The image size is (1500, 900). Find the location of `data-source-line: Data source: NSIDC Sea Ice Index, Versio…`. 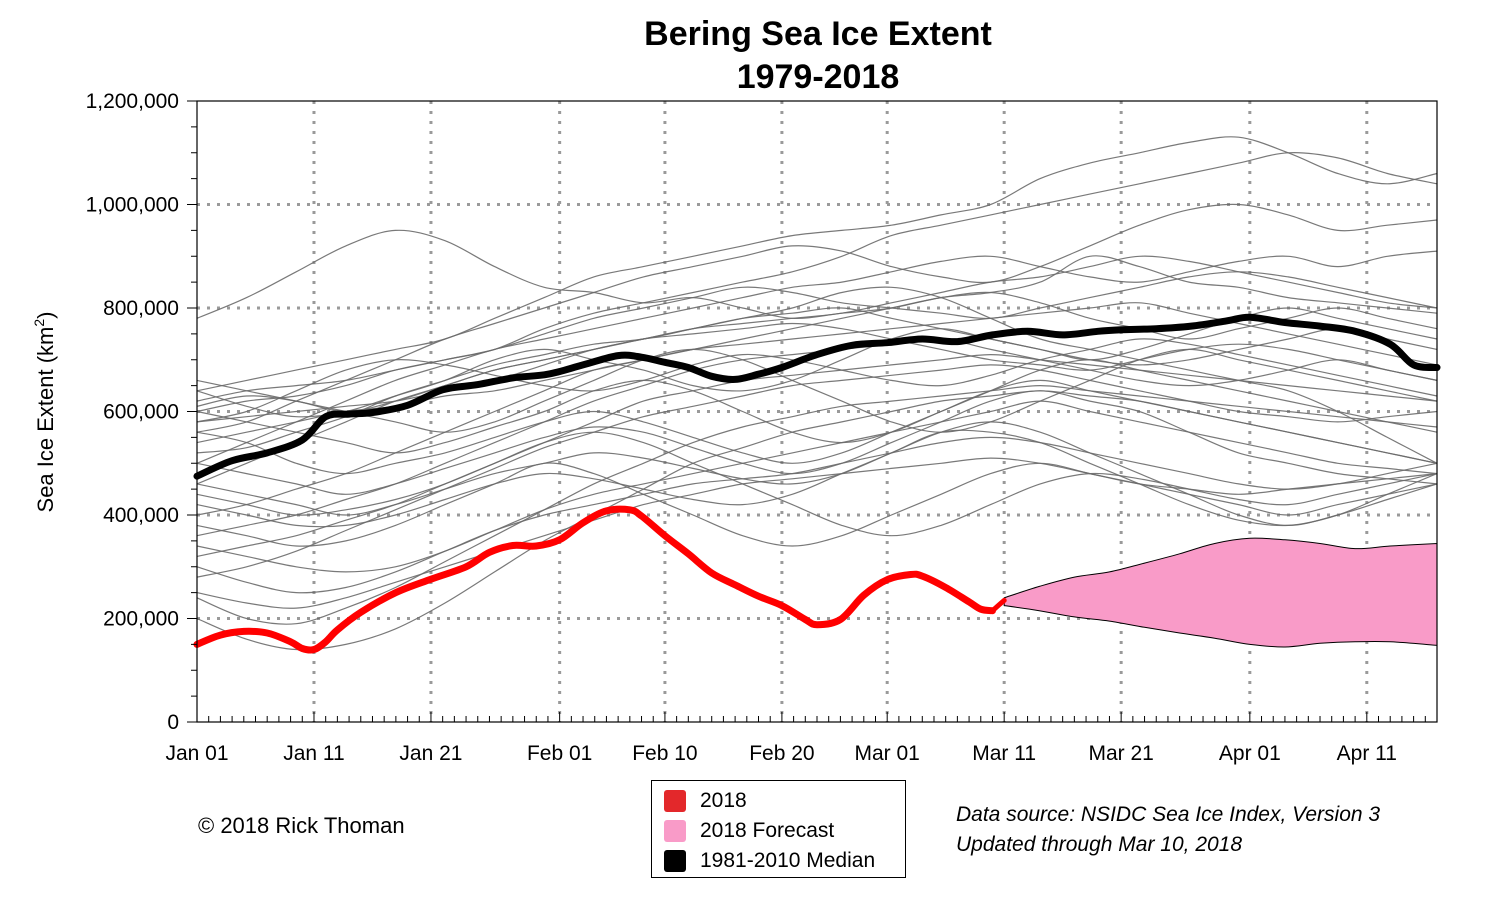

data-source-line: Data source: NSIDC Sea Ice Index, Versio… is located at coordinates (1168, 814).